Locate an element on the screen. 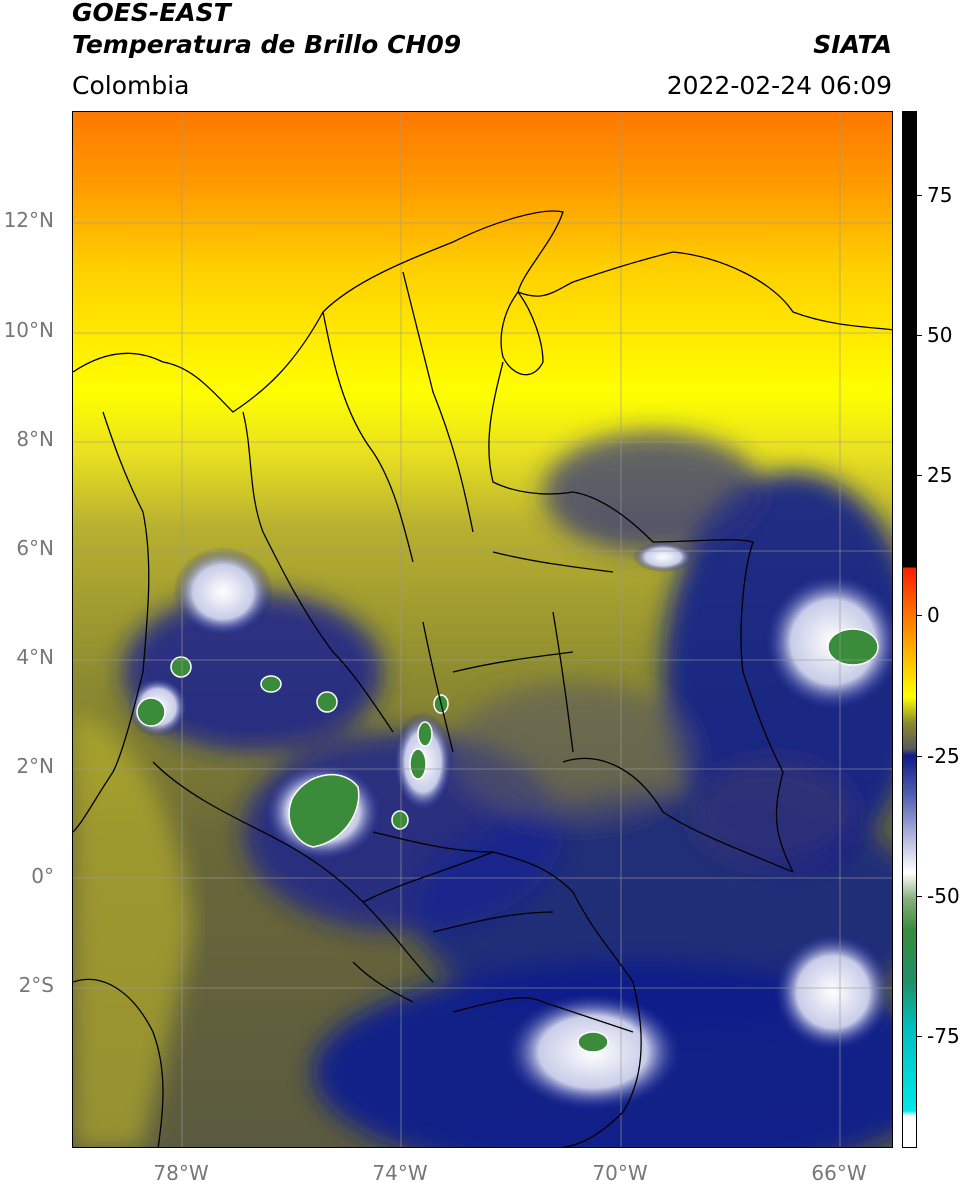 The height and width of the screenshot is (1190, 966). lat-label: 4°N is located at coordinates (35, 657).